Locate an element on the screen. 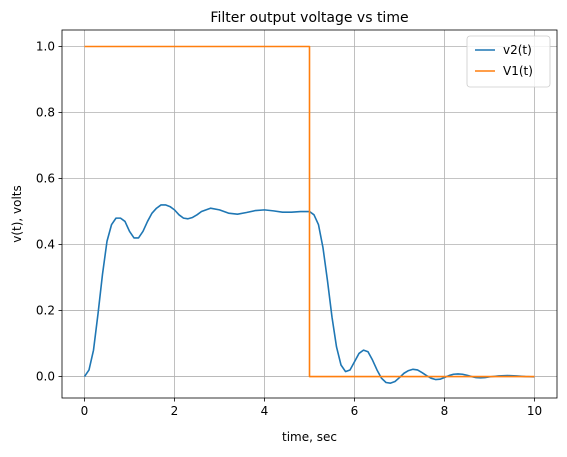  x-tick-label: 0 is located at coordinates (85, 411).